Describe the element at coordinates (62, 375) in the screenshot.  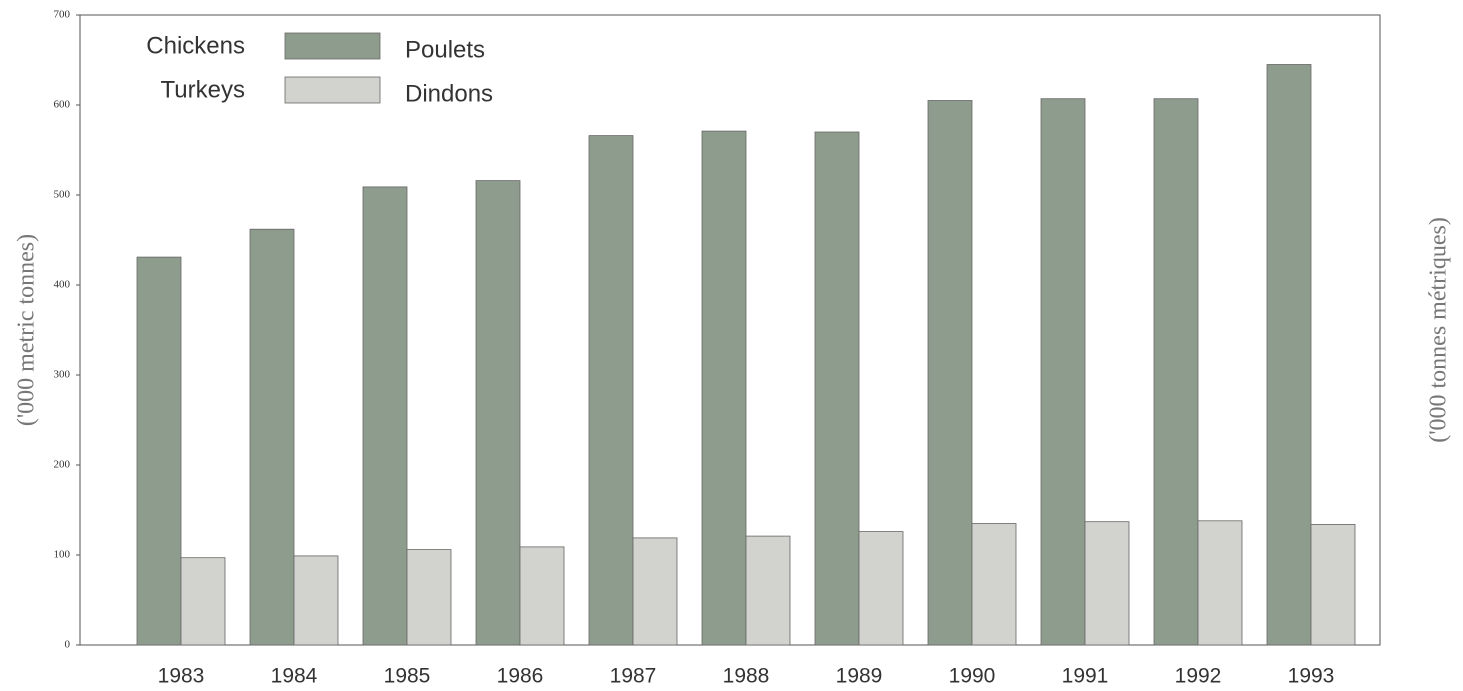
I see `y-tick-label: 300` at that location.